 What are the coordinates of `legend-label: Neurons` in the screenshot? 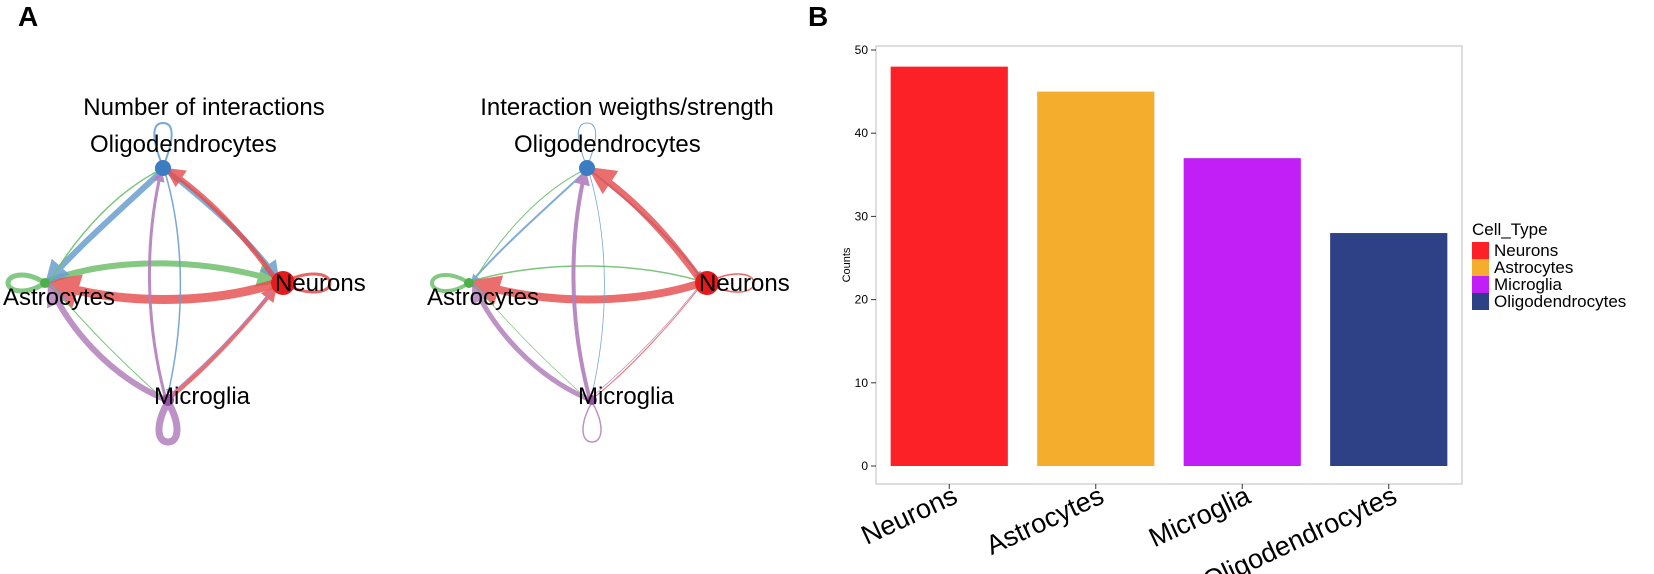 It's located at (1526, 250).